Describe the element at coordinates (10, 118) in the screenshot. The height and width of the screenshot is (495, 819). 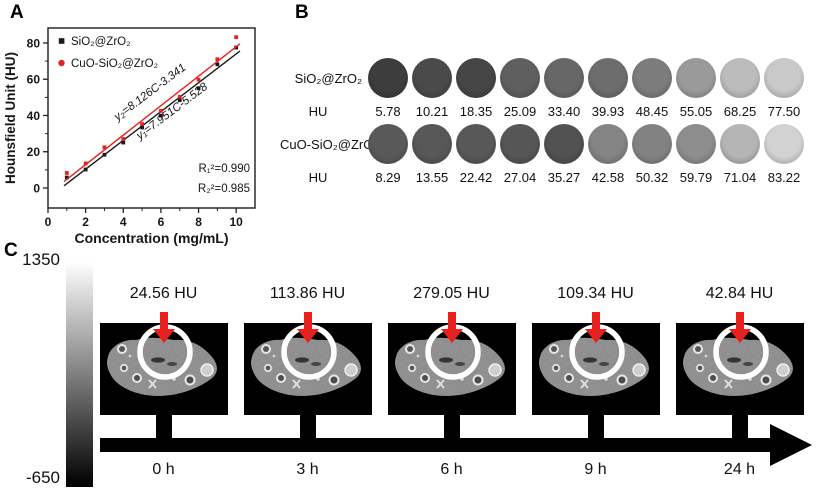
I see `y-axis-title: Hounsfield Unit (HU)` at that location.